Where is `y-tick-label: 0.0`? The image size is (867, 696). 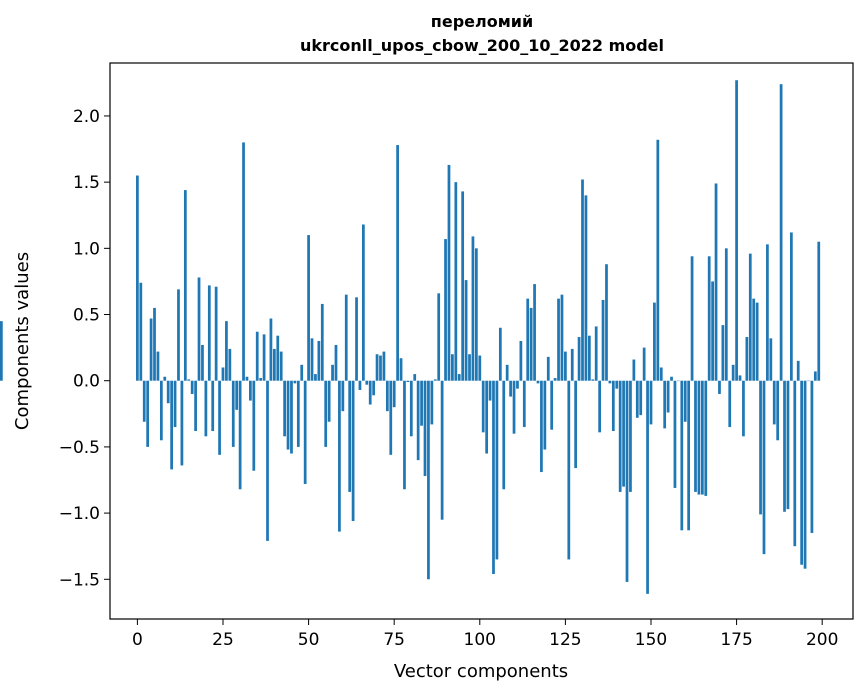
y-tick-label: 0.0 is located at coordinates (86, 382).